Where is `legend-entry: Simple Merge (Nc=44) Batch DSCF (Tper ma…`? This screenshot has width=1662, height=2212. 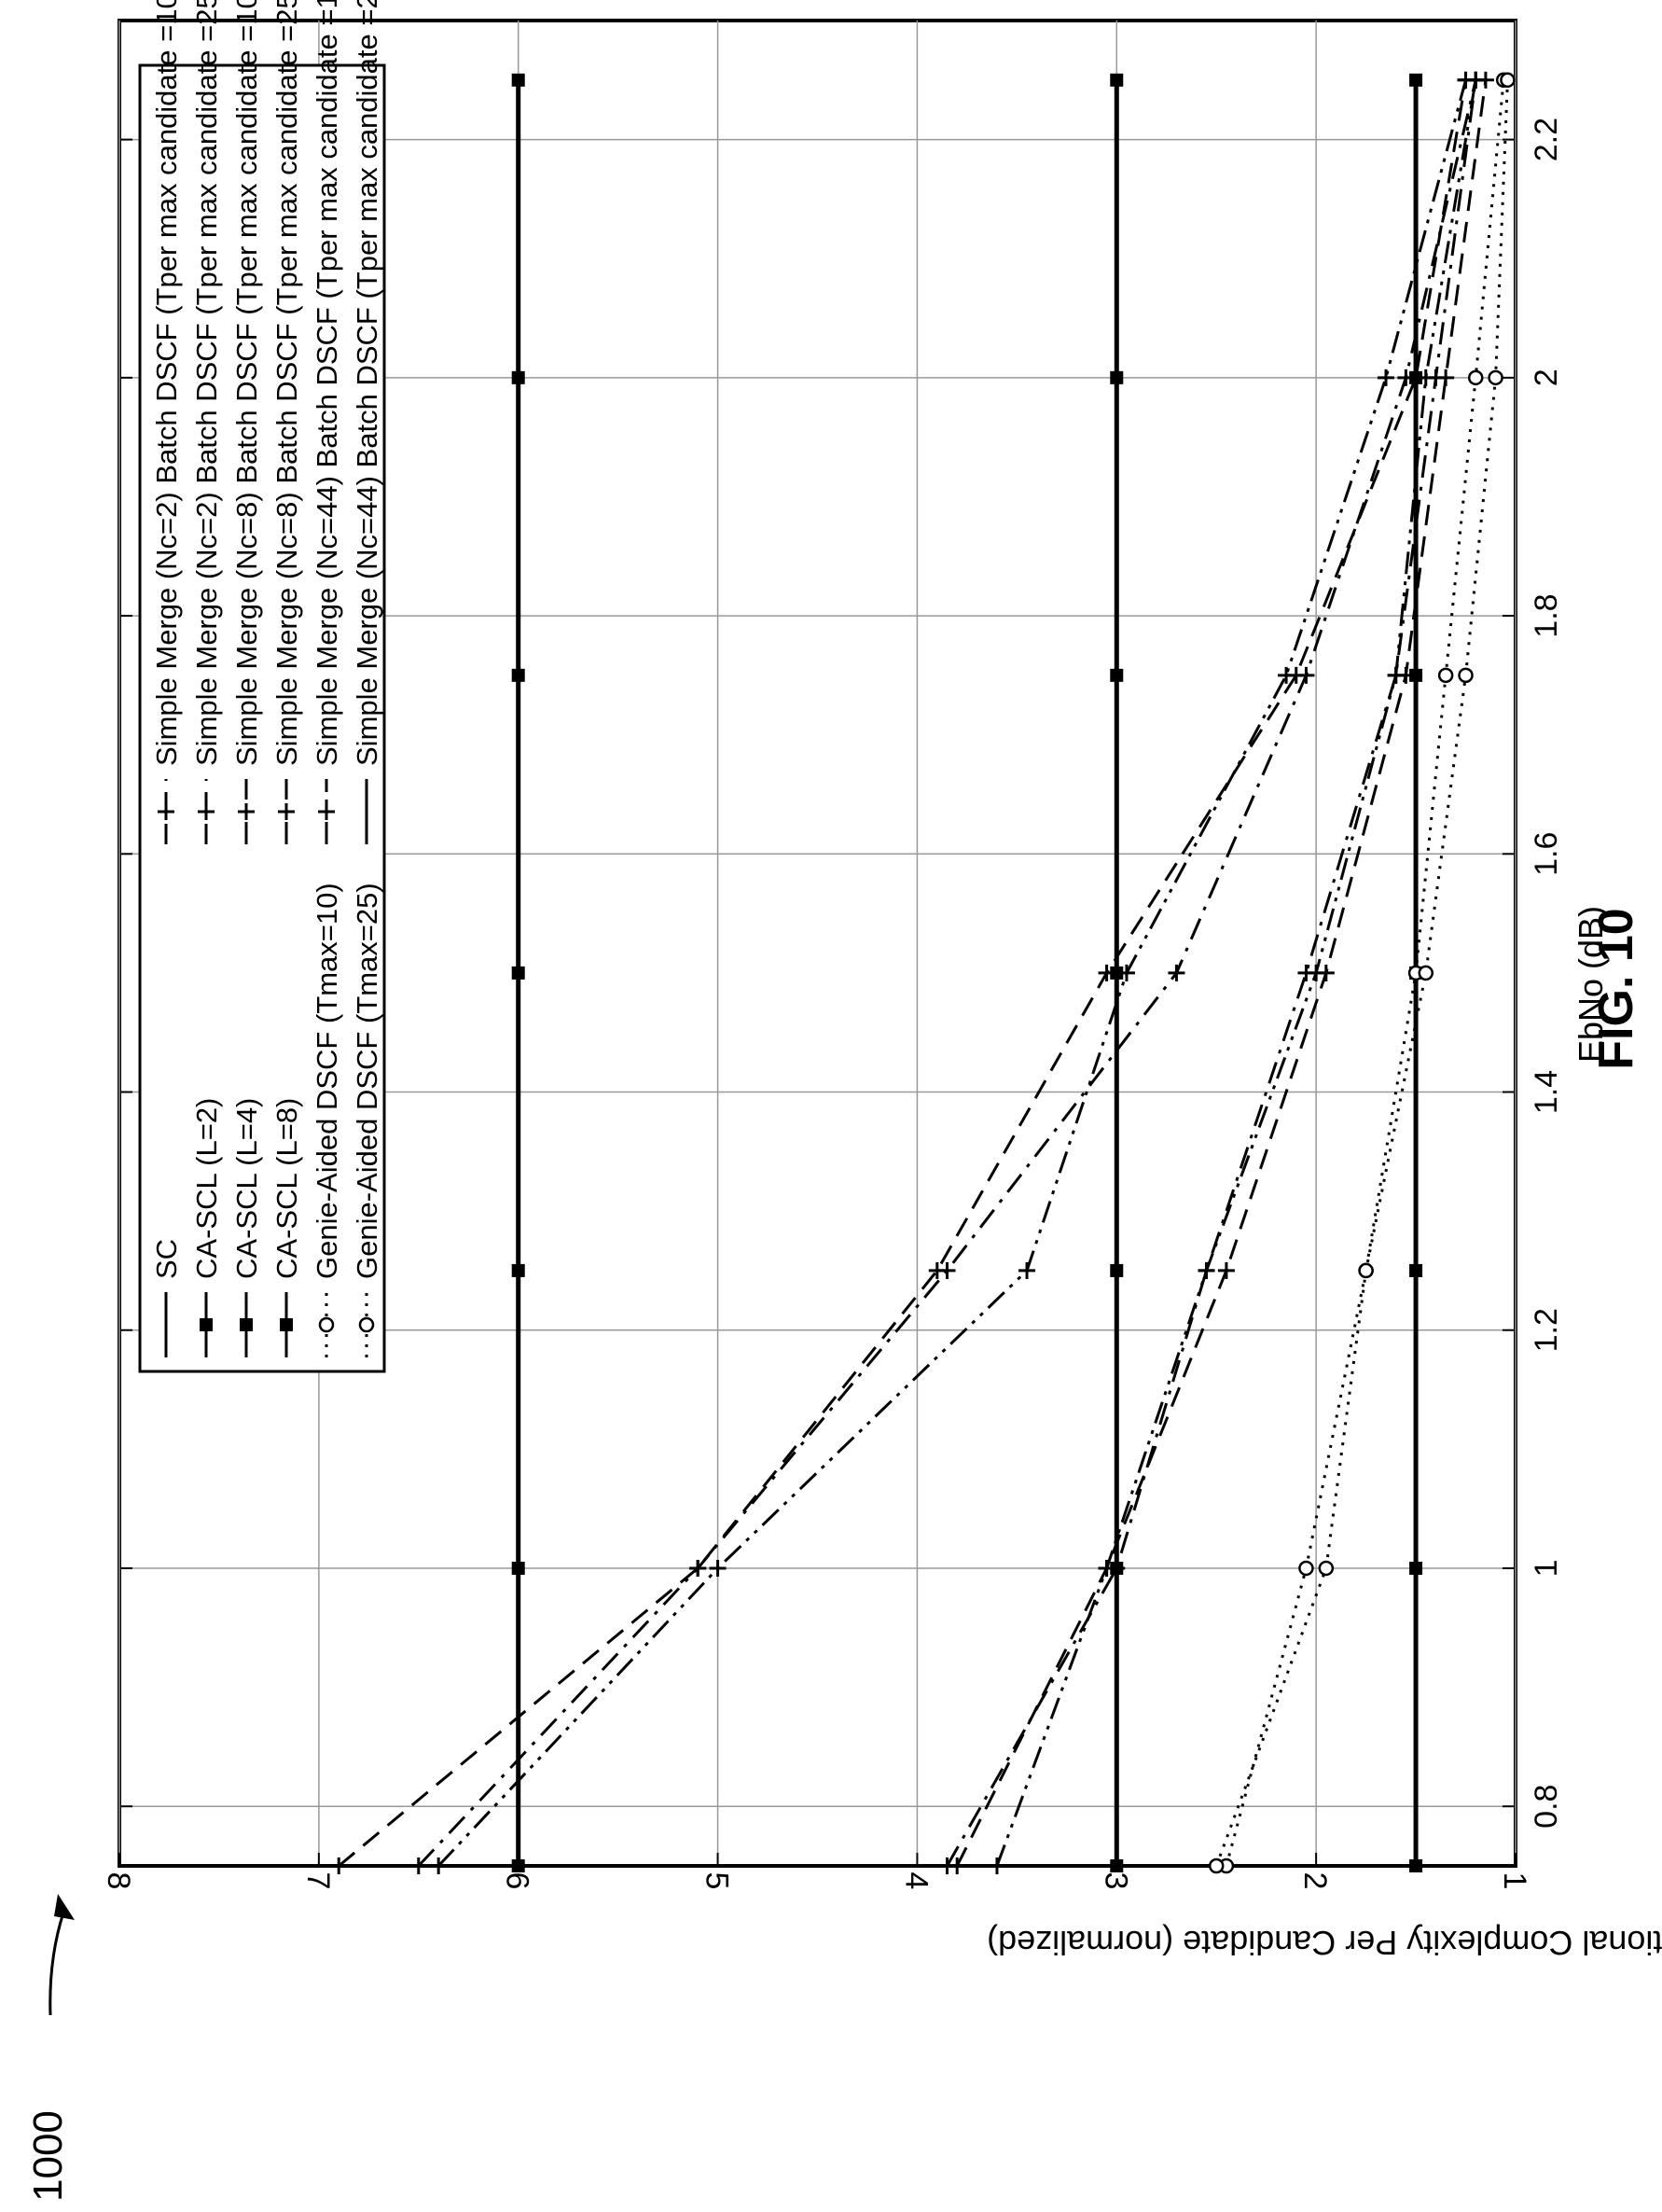 legend-entry: Simple Merge (Nc=44) Batch DSCF (Tper ma… is located at coordinates (327, 422).